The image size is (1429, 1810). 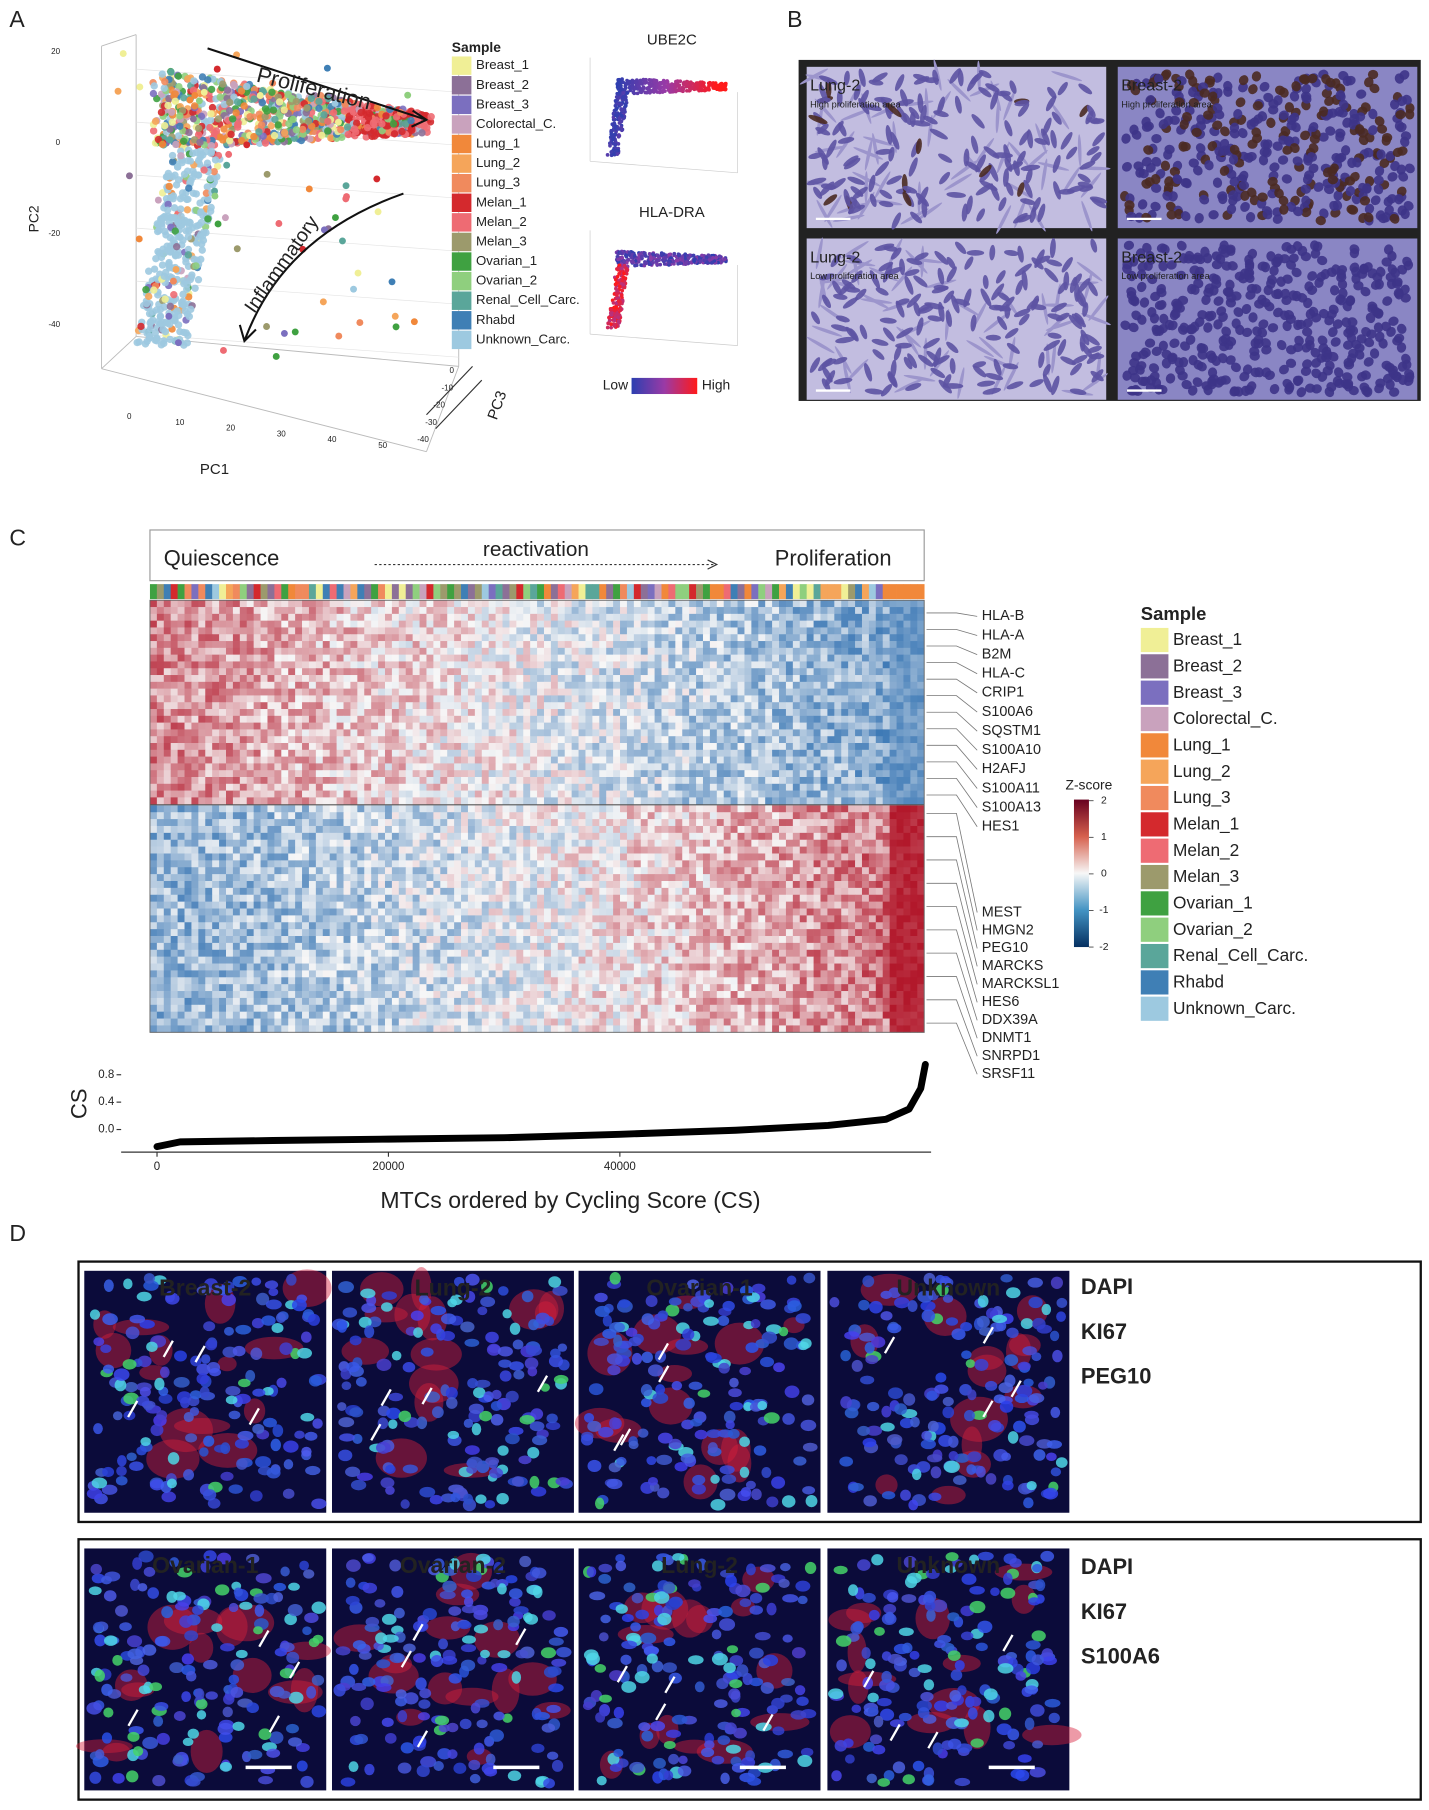 What do you see at coordinates (55, 51) in the screenshot?
I see `tick-label: 20` at bounding box center [55, 51].